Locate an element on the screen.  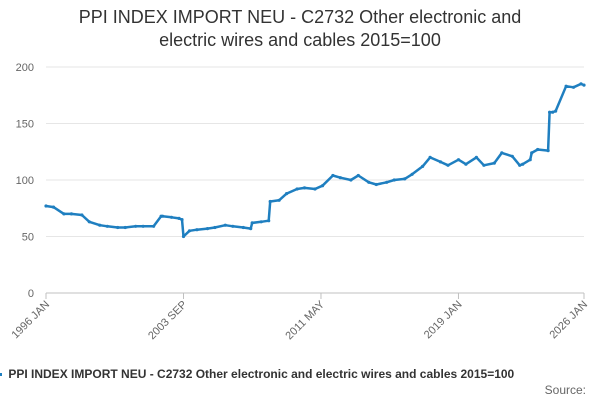
x-tick-label: 2019 JAN is located at coordinates (443, 320).